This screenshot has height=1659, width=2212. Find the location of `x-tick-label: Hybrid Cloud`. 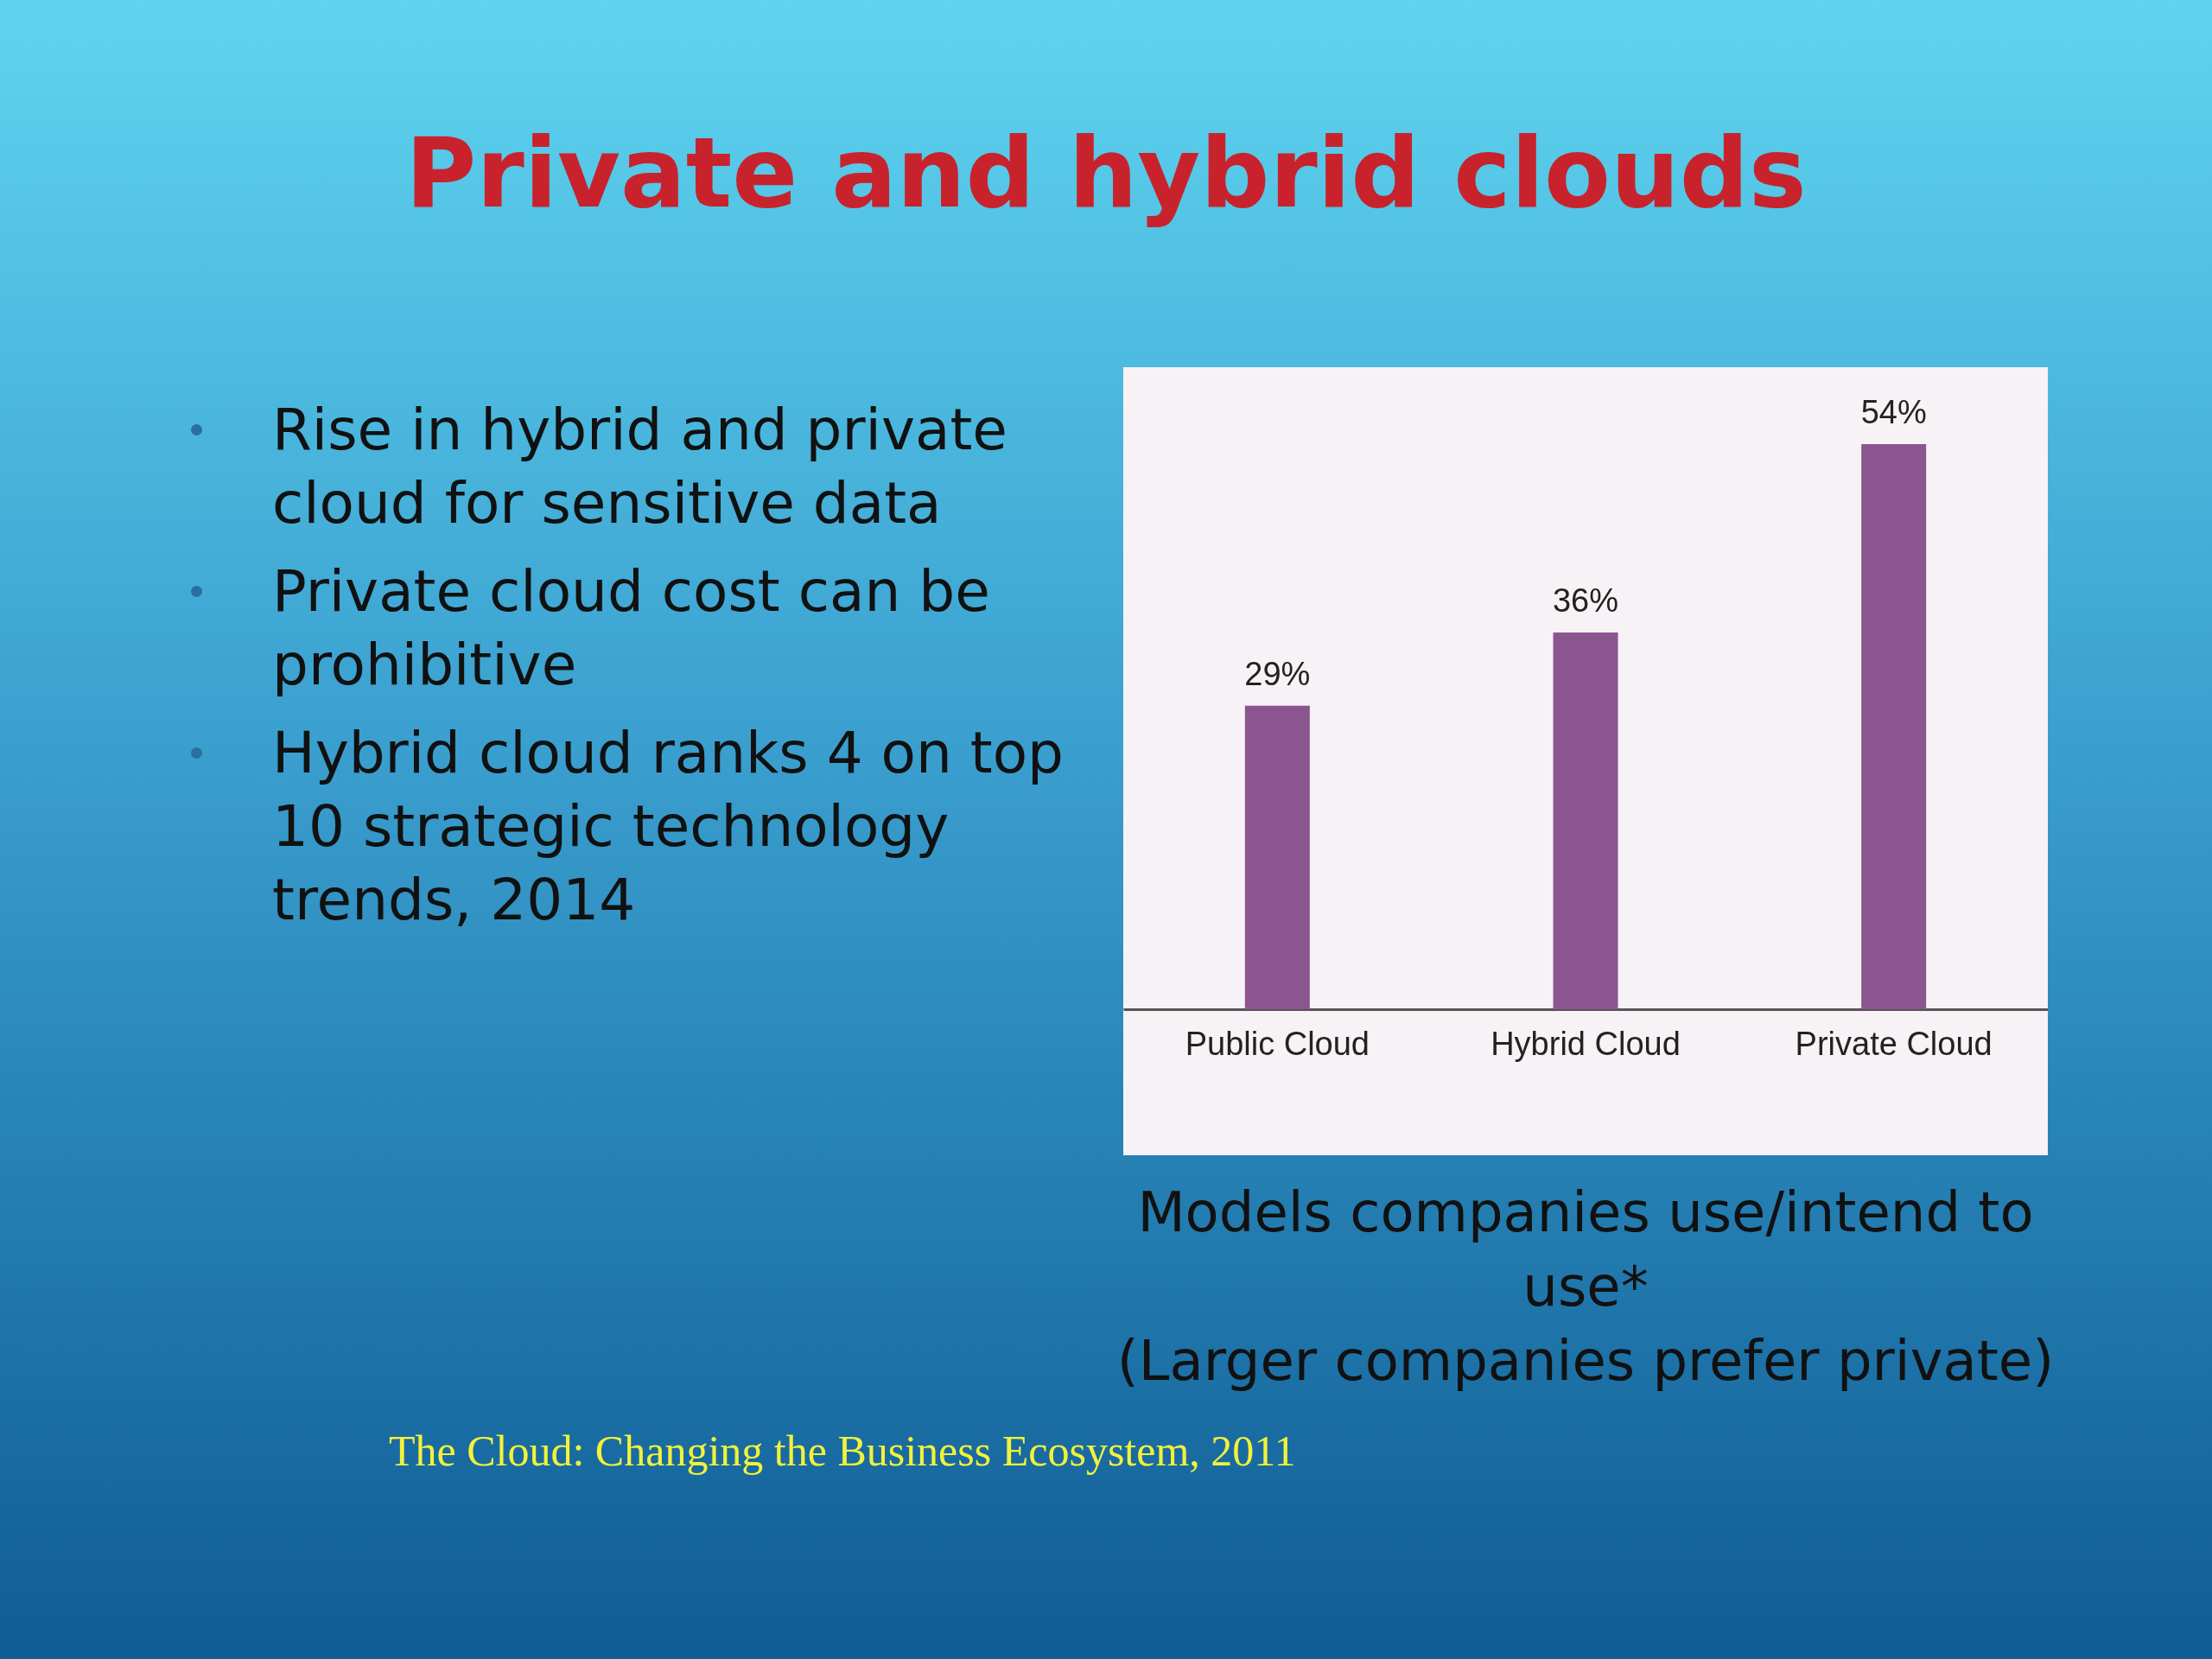

x-tick-label: Hybrid Cloud is located at coordinates (1586, 1043).